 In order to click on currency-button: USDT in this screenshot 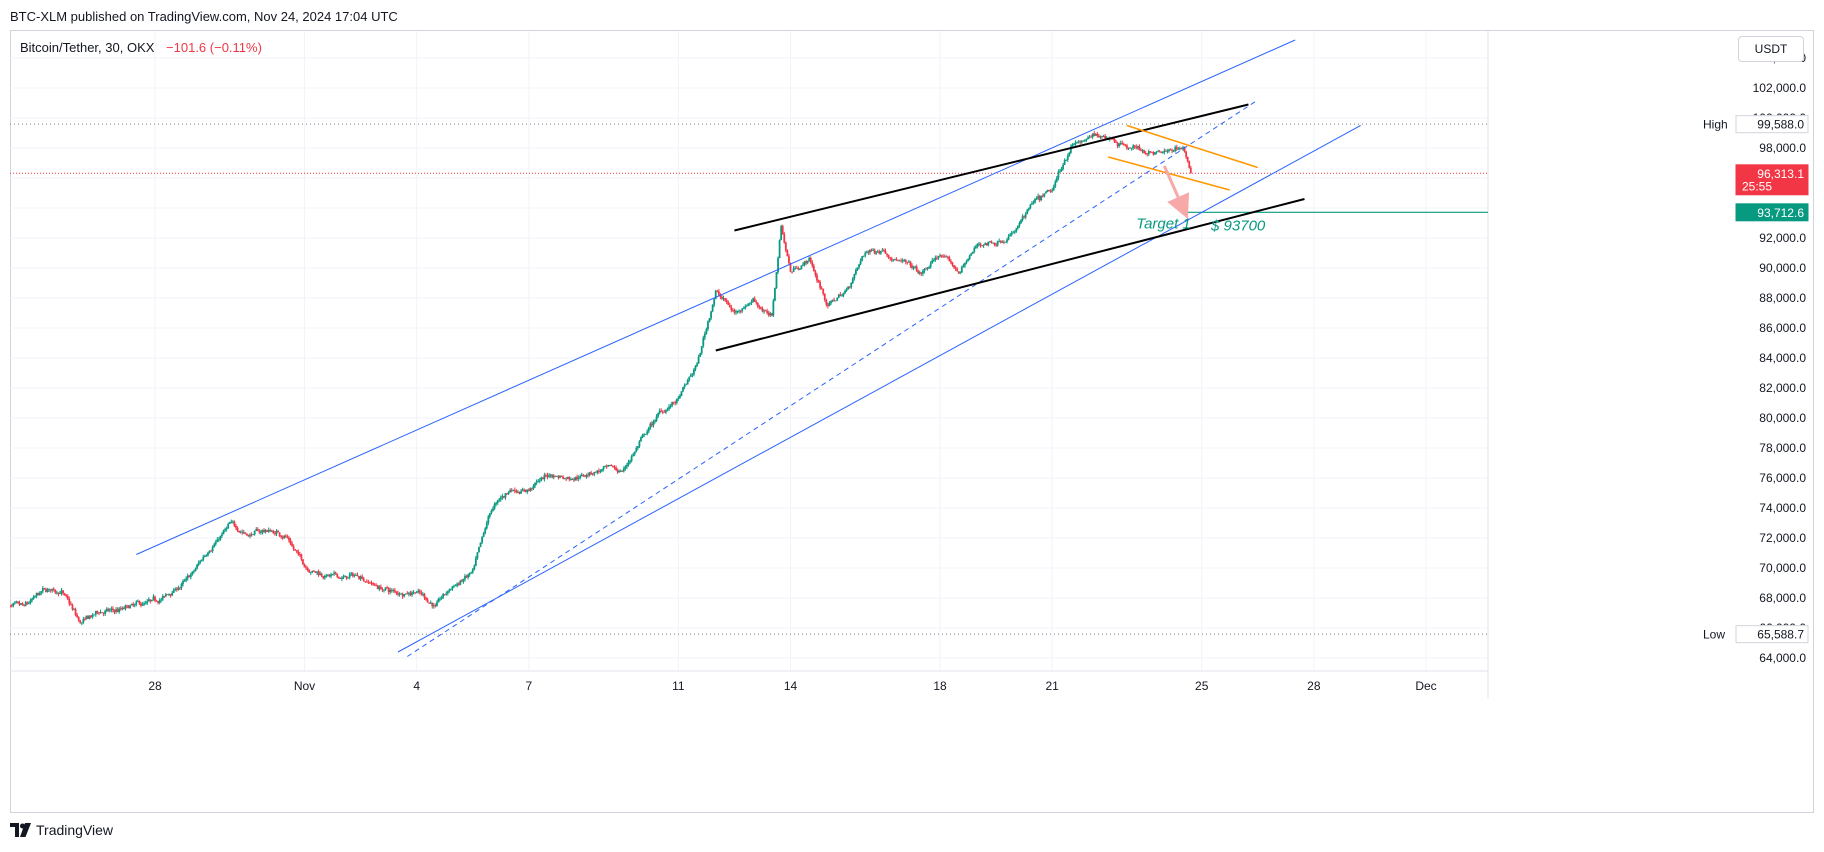, I will do `click(1771, 49)`.